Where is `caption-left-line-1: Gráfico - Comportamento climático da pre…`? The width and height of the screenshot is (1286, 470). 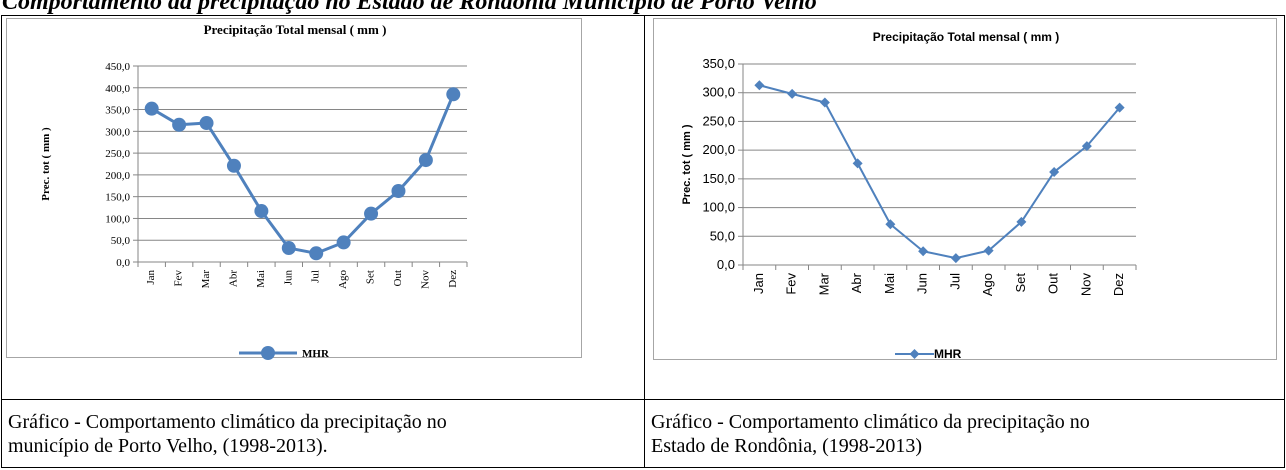
caption-left-line-1: Gráfico - Comportamento climático da pre… is located at coordinates (227, 421).